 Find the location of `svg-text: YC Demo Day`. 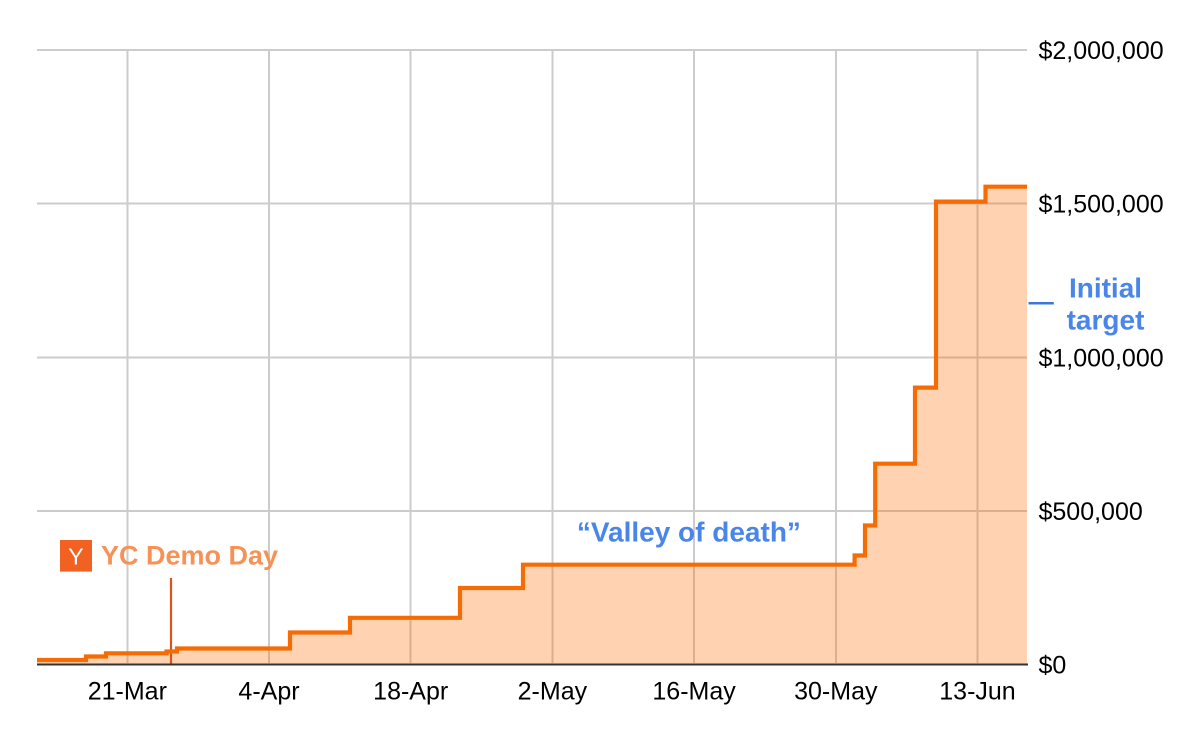

svg-text: YC Demo Day is located at coordinates (189, 556).